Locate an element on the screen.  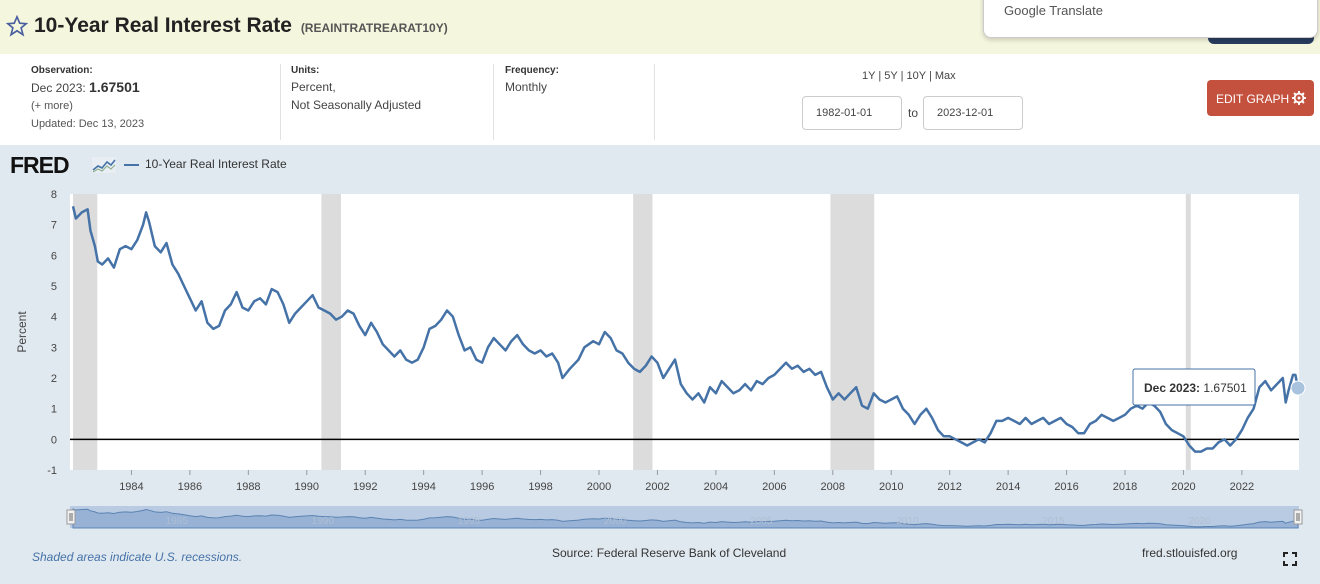
x-tick-label: 1988 is located at coordinates (248, 487).